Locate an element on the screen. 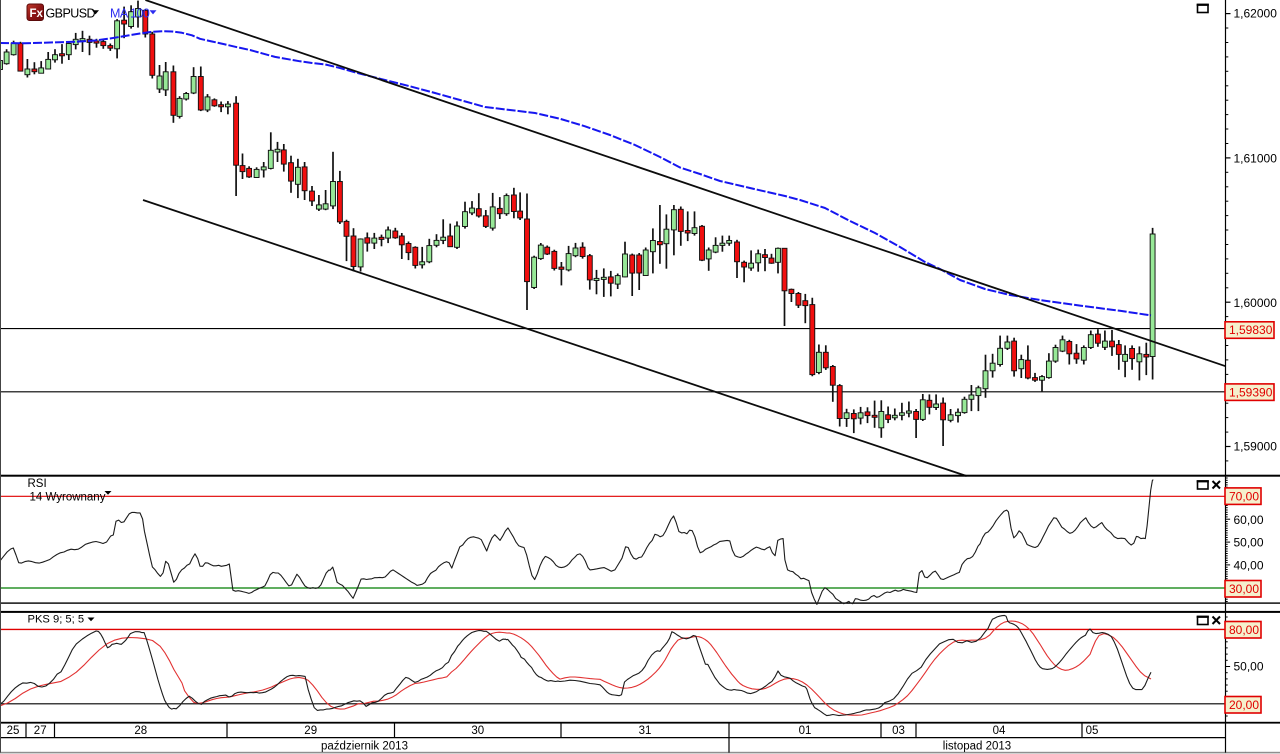 Image resolution: width=1280 pixels, height=754 pixels. svg-text: 04 is located at coordinates (999, 731).